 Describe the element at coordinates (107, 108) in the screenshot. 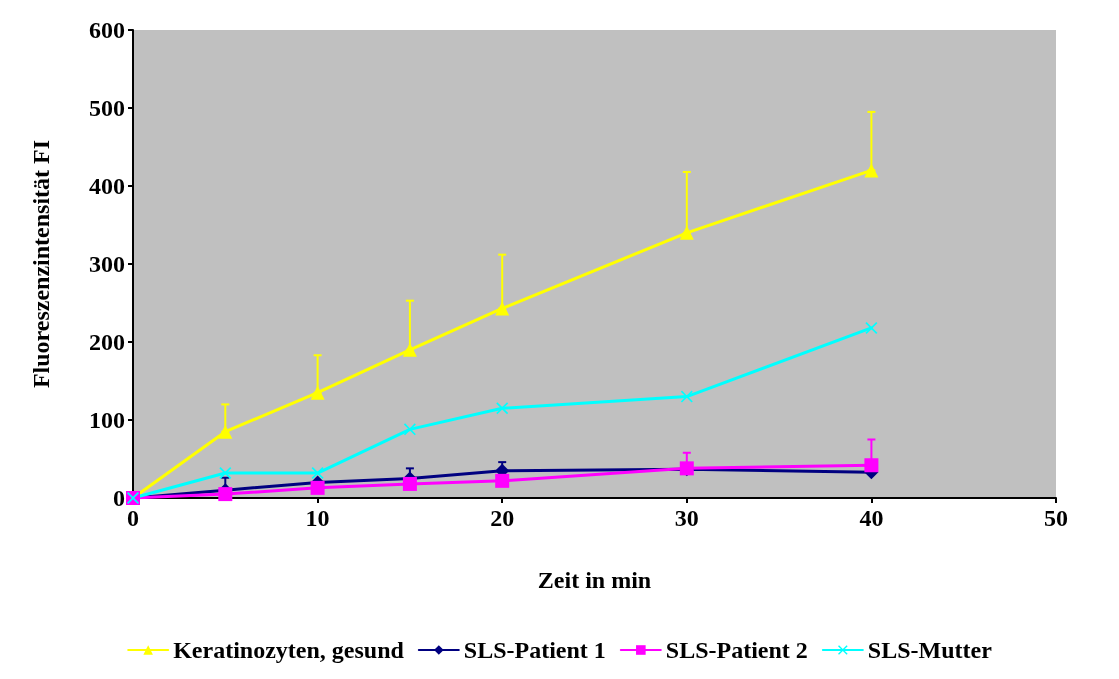

I see `y-tick-label: 500` at that location.